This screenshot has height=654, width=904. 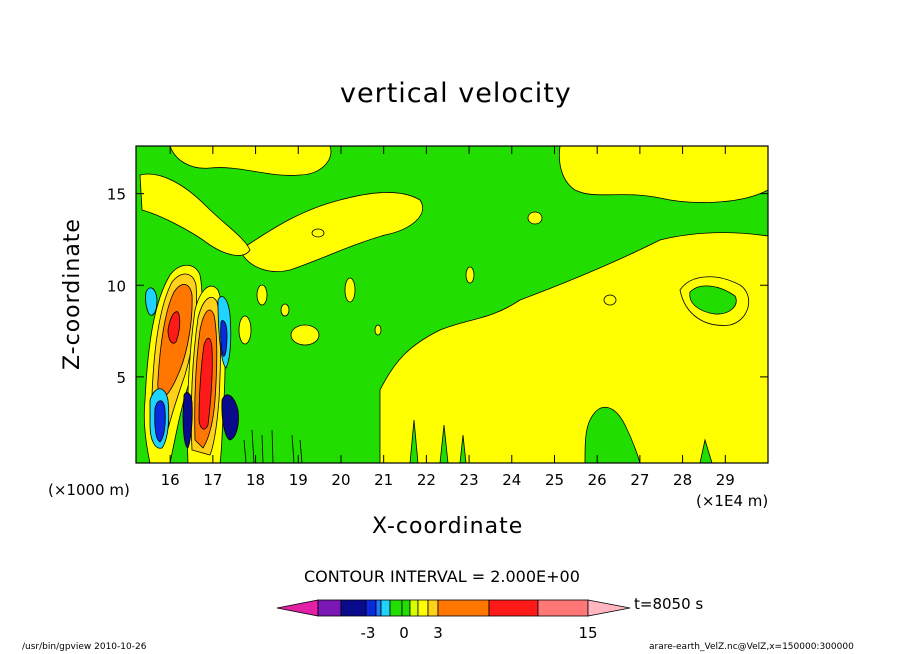 What do you see at coordinates (597, 480) in the screenshot?
I see `x-tick-label: 26` at bounding box center [597, 480].